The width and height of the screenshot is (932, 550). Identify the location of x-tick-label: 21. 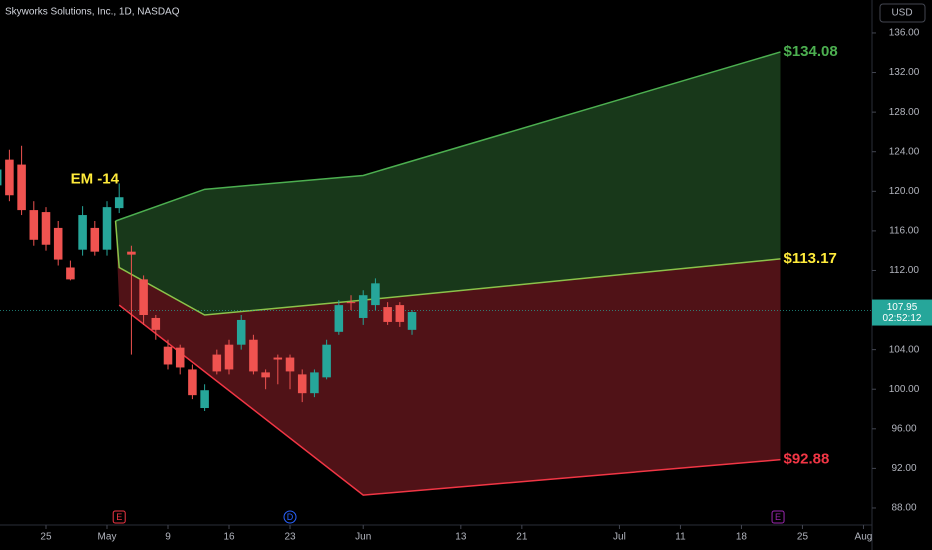
(522, 537).